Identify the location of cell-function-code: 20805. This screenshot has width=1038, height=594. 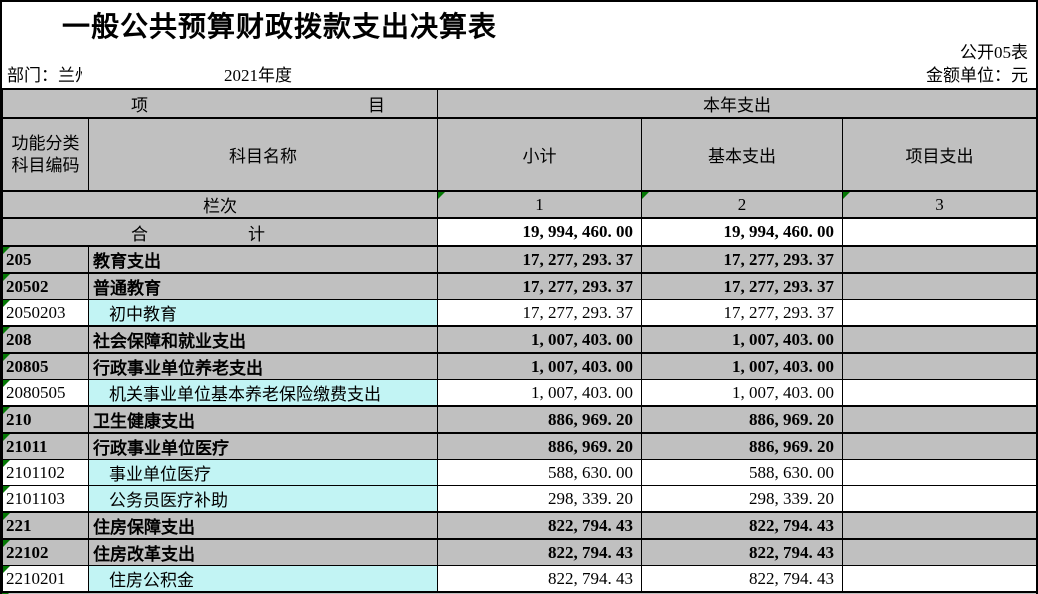
(45, 366).